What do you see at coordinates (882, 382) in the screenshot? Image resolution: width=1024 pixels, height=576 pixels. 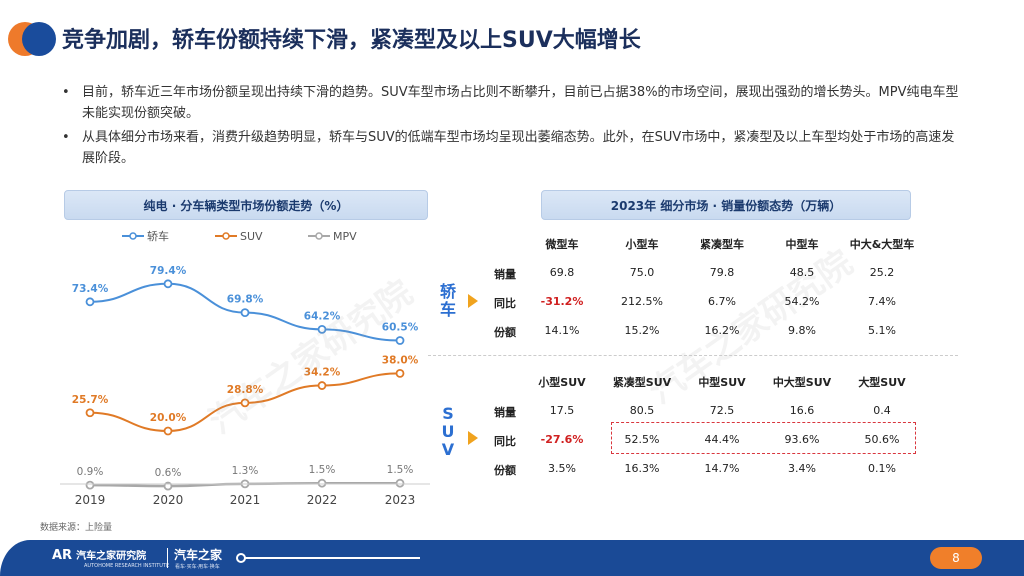 I see `column-header: 大型SUV` at bounding box center [882, 382].